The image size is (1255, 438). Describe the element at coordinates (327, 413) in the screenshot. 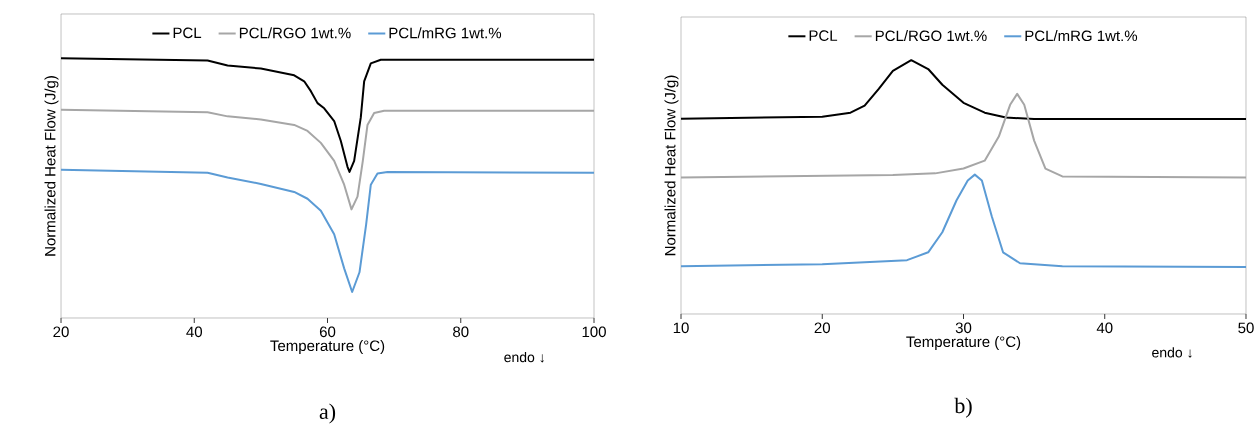

I see `text: a)` at that location.